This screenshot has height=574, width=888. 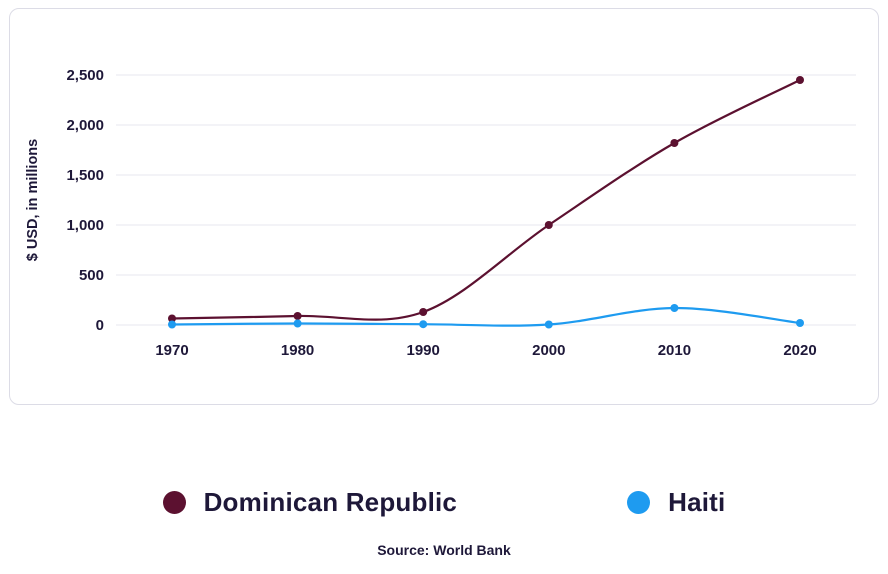 I want to click on y-tick-label: 0, so click(x=100, y=325).